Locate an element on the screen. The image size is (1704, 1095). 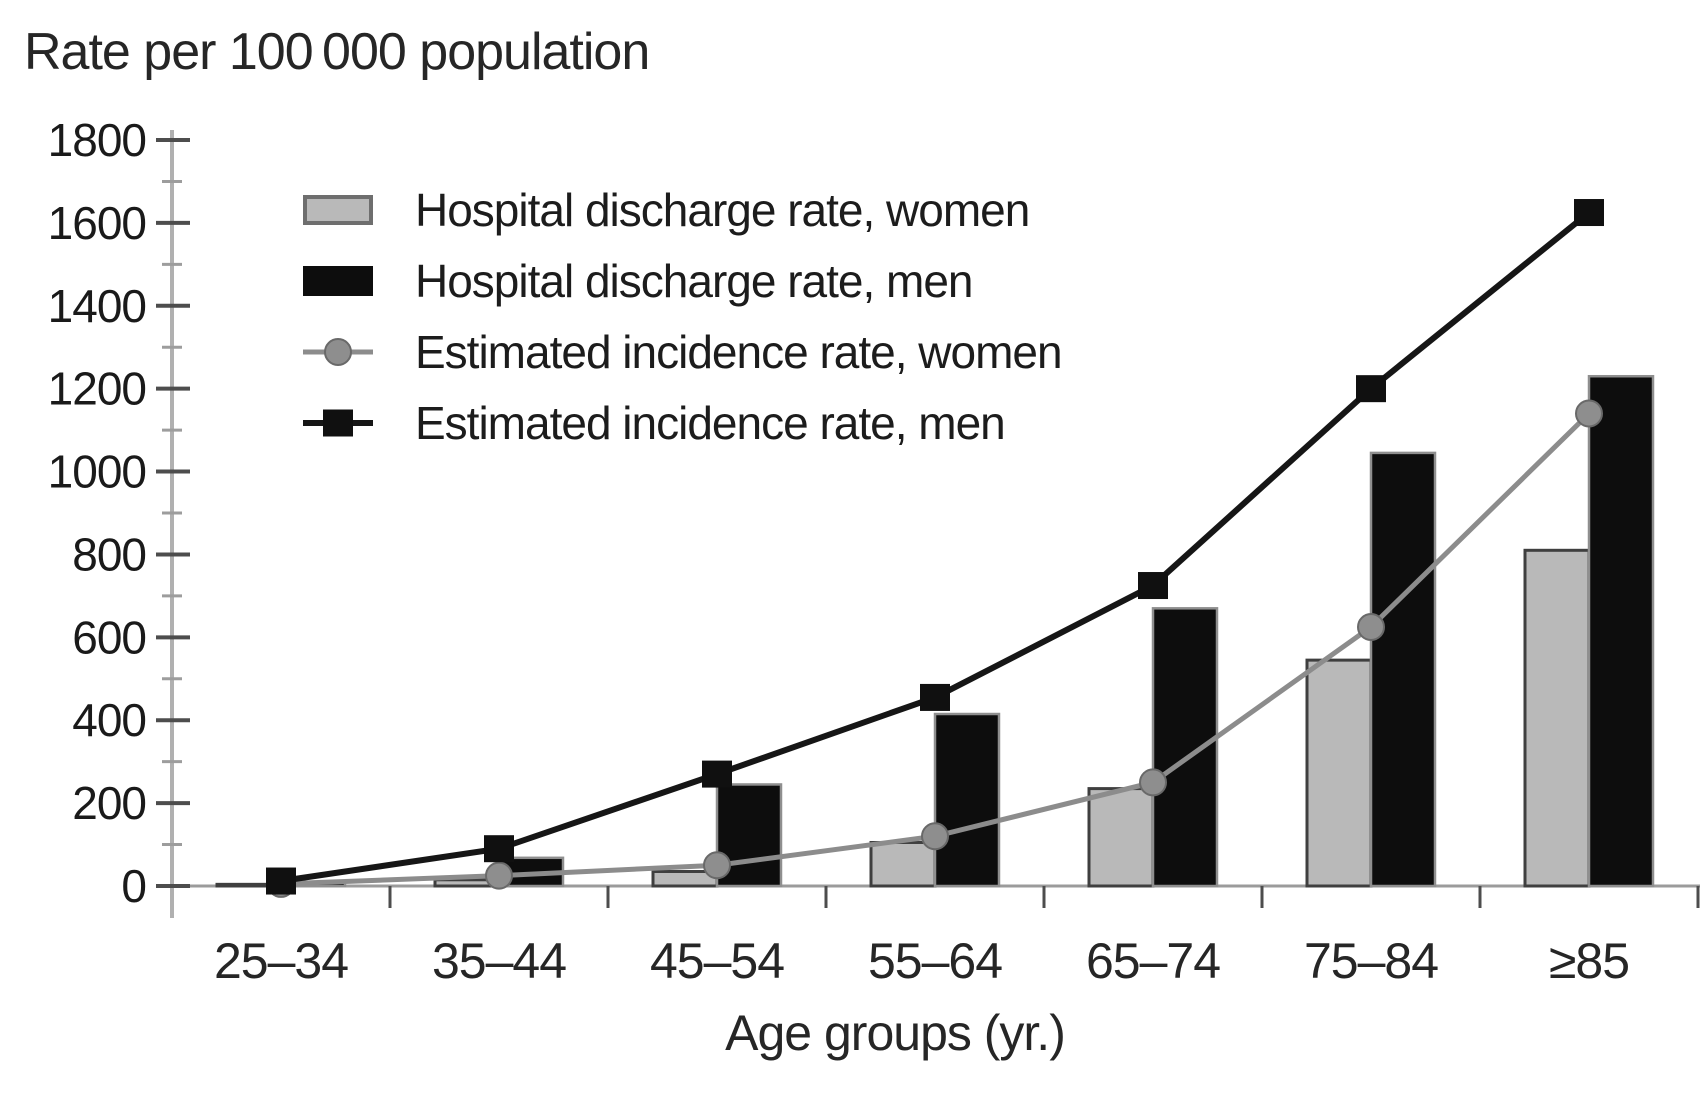
legend-swatch-line-square-icon is located at coordinates (338, 422).